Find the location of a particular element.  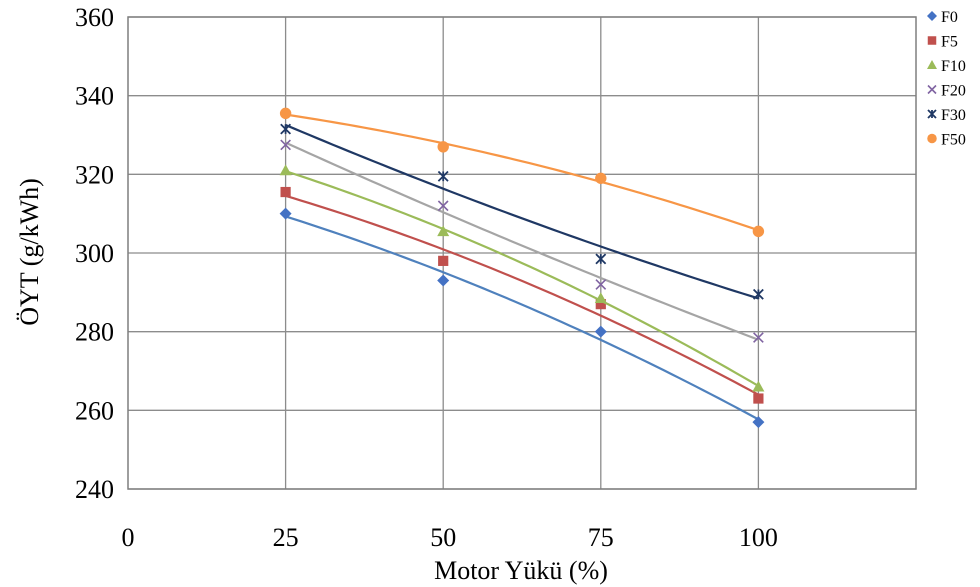

x-tick-label: 0 is located at coordinates (128, 537).